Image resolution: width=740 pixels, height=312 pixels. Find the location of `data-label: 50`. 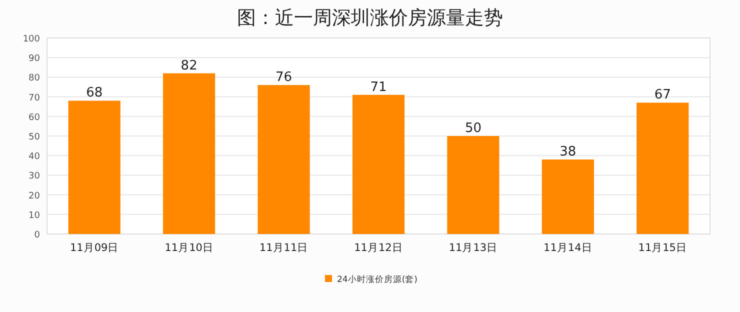

data-label: 50 is located at coordinates (473, 128).